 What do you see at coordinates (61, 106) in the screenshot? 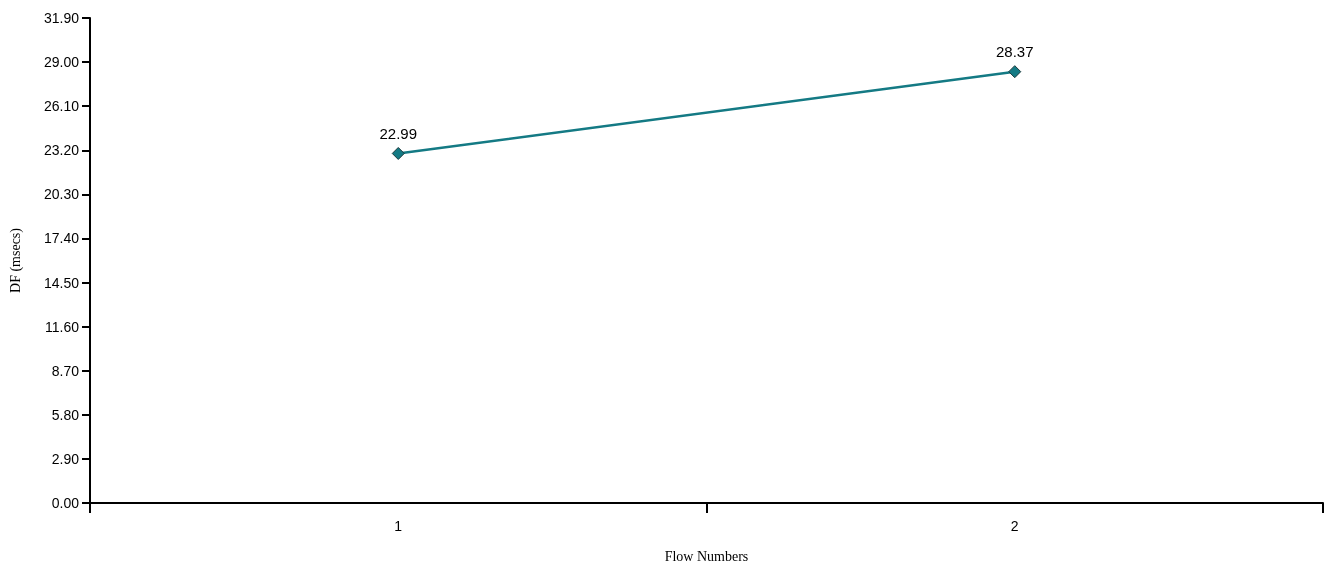
I see `y-tick-label: 26.10` at bounding box center [61, 106].